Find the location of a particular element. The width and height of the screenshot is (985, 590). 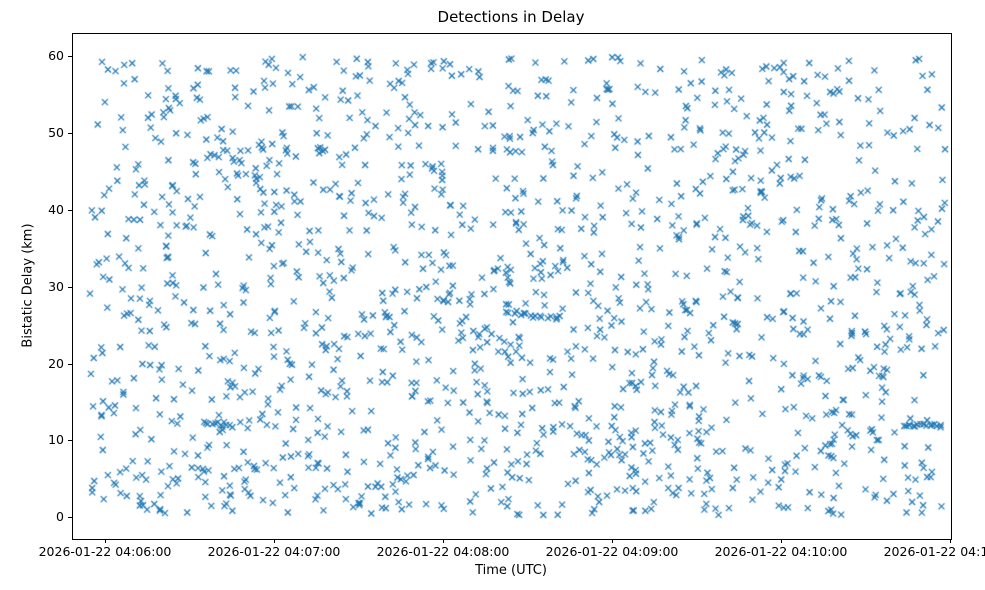

y-tick-label: 40 is located at coordinates (56, 209).